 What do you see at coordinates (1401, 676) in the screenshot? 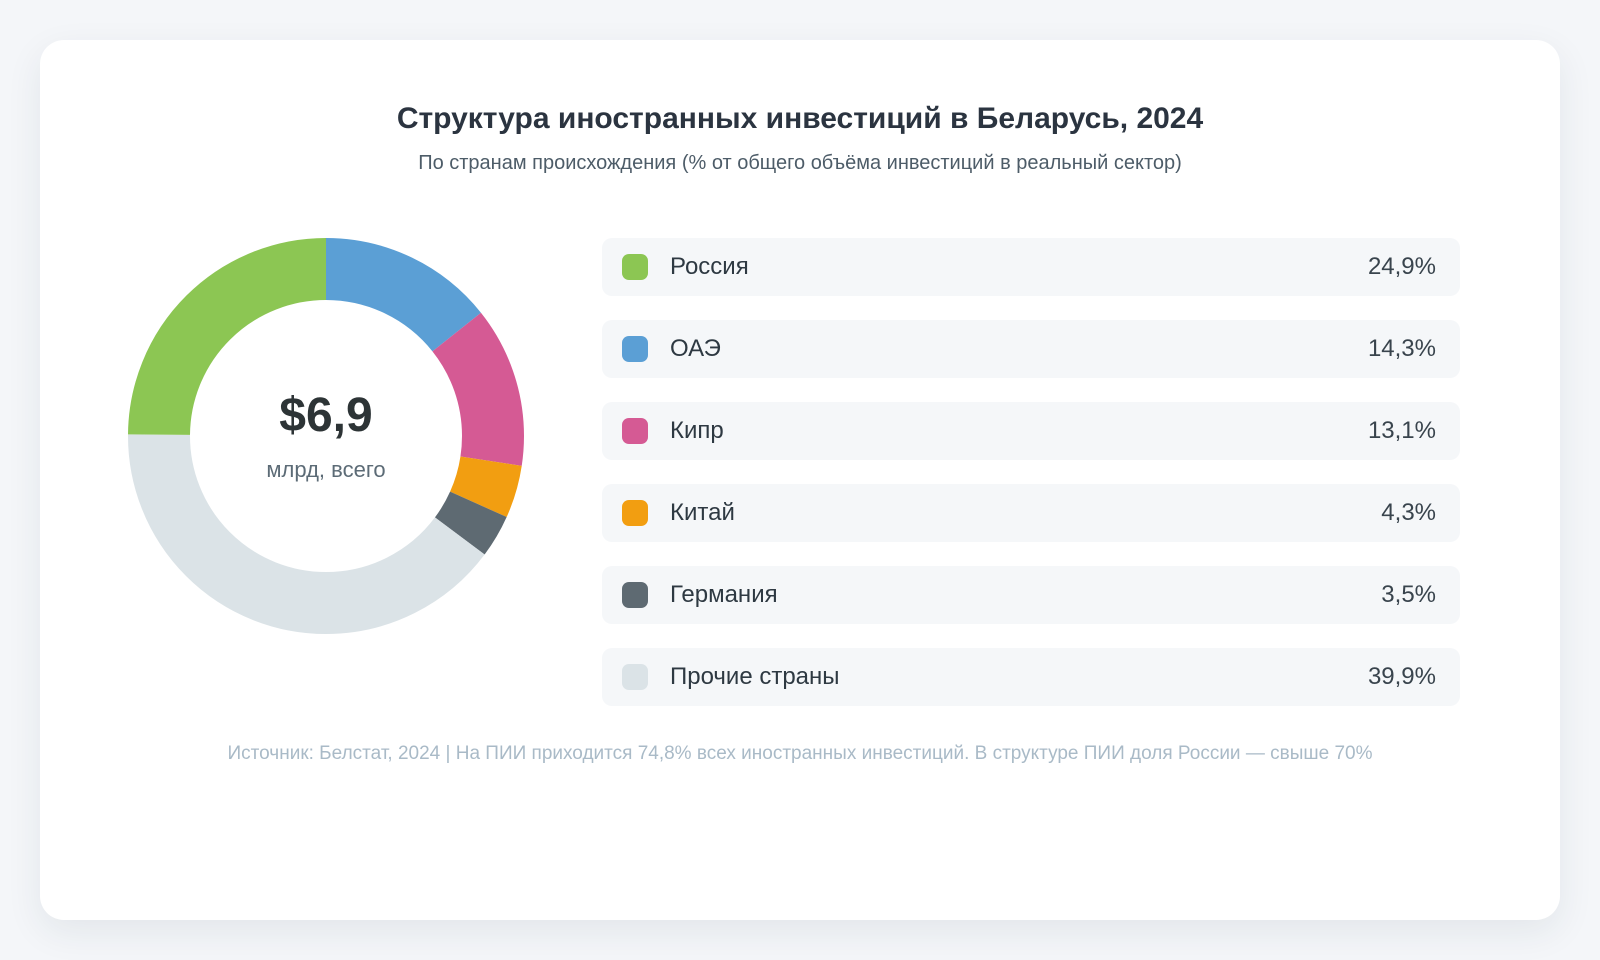
I see `legend-percent-value: 39,9%` at bounding box center [1401, 676].